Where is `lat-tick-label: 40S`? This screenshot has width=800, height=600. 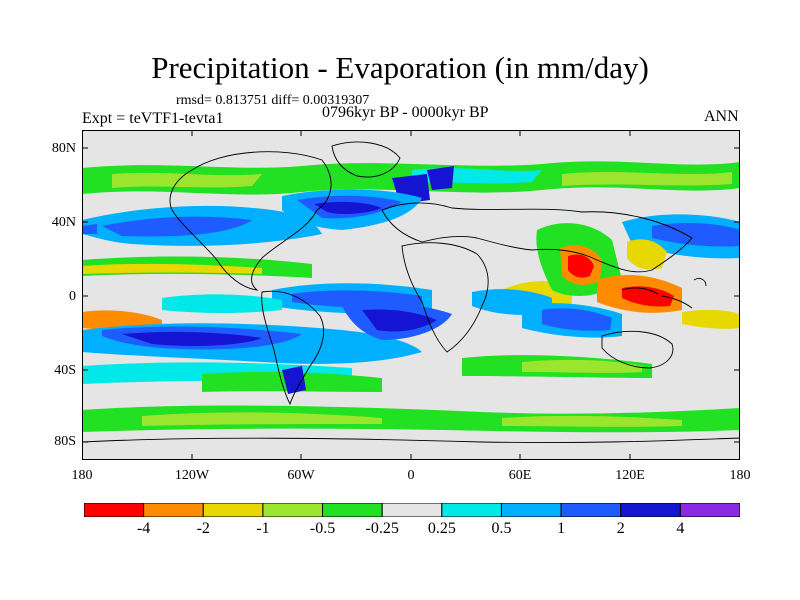
lat-tick-label: 40S is located at coordinates (65, 370).